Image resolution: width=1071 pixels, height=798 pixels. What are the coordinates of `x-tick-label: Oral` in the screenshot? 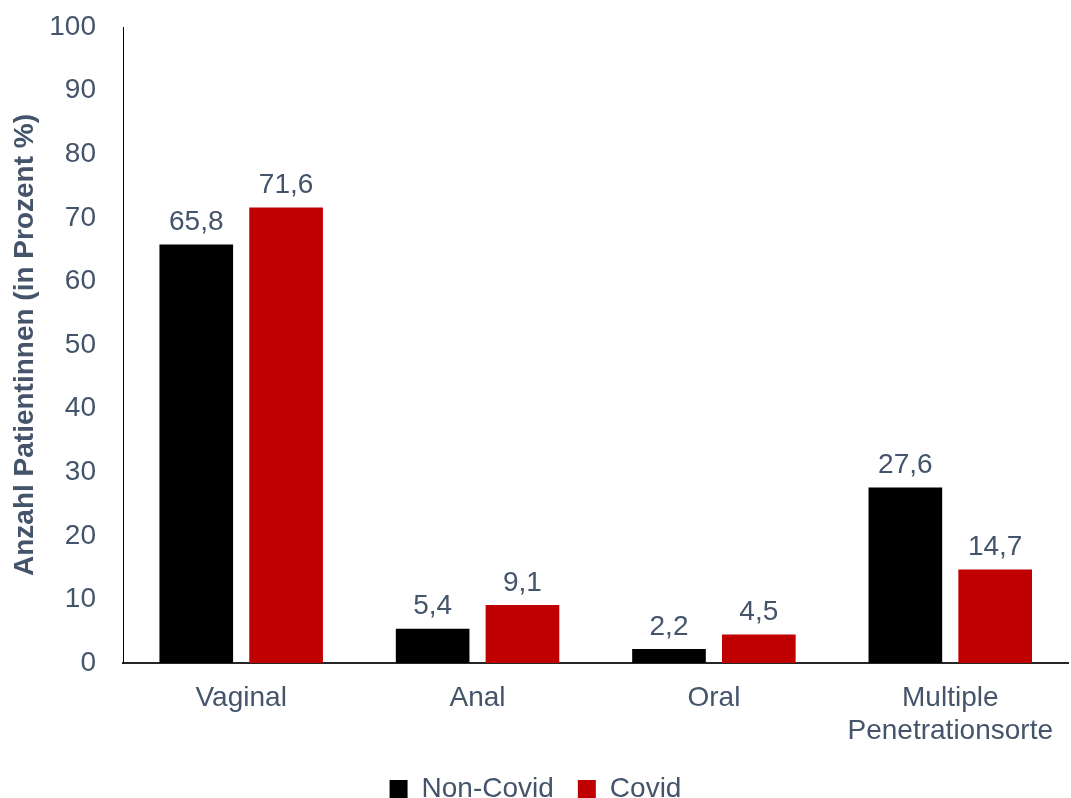 It's located at (714, 696).